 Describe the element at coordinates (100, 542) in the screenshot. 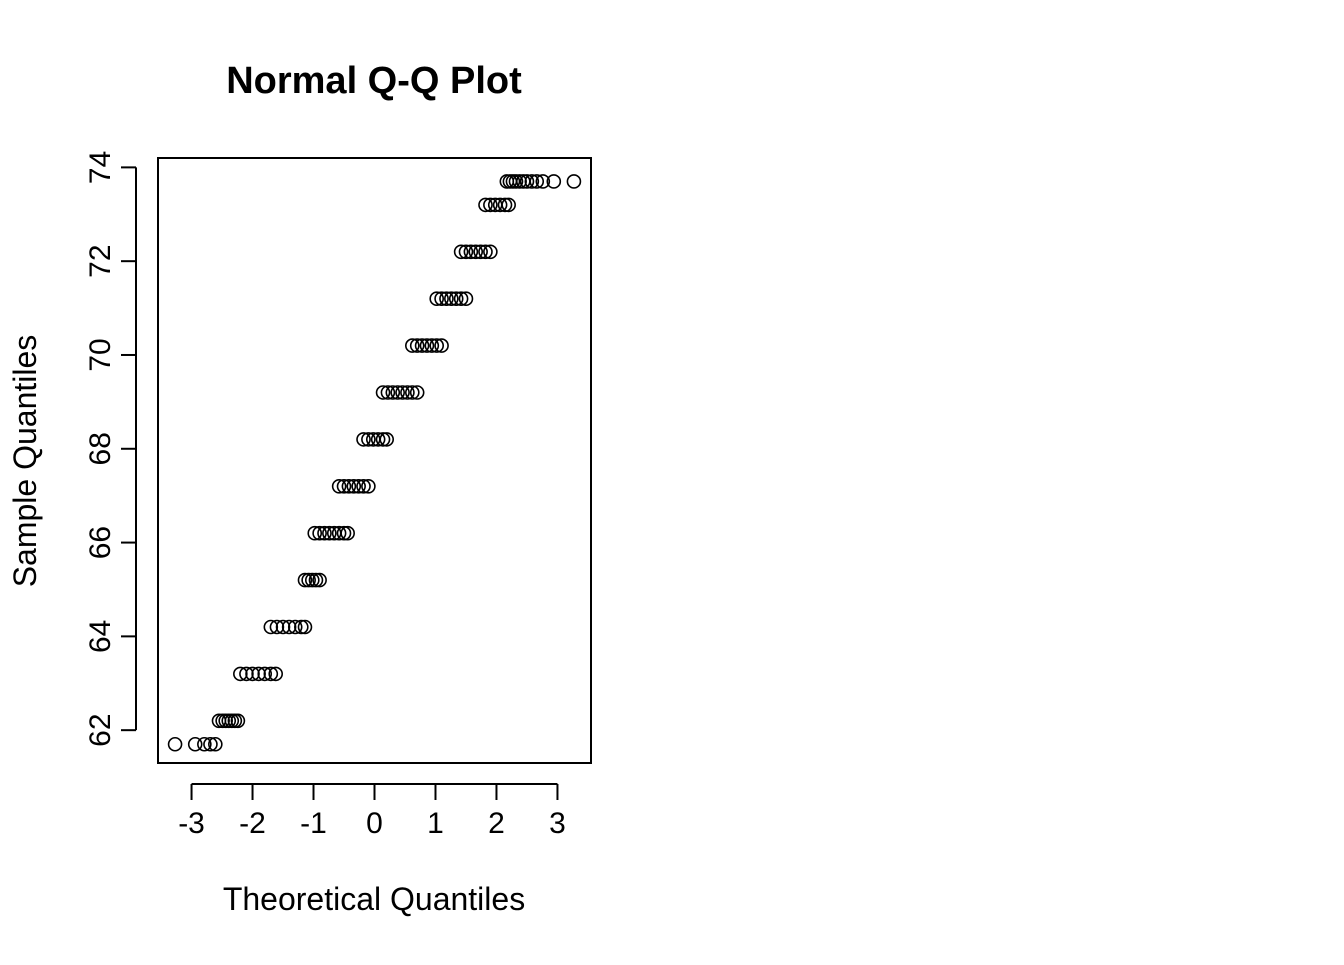

I see `y-tick-label: 66` at that location.